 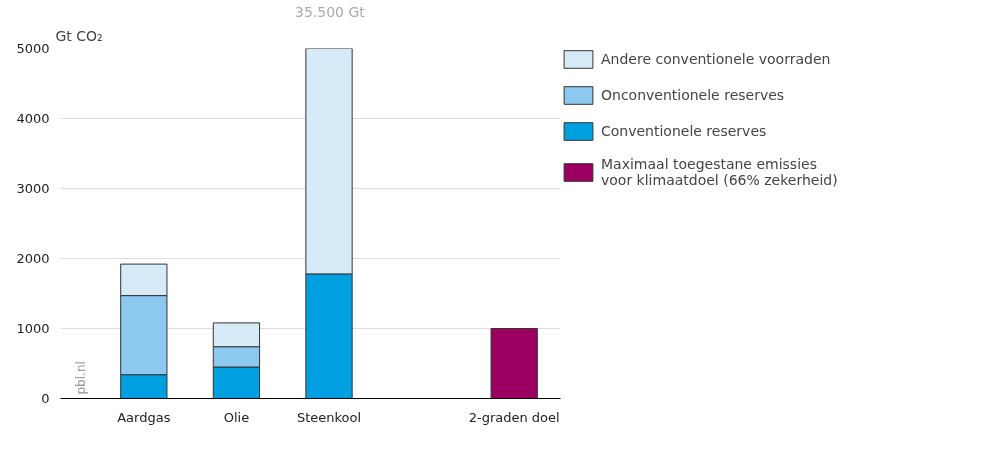 What do you see at coordinates (236, 417) in the screenshot?
I see `x-tick-label: Olie` at bounding box center [236, 417].